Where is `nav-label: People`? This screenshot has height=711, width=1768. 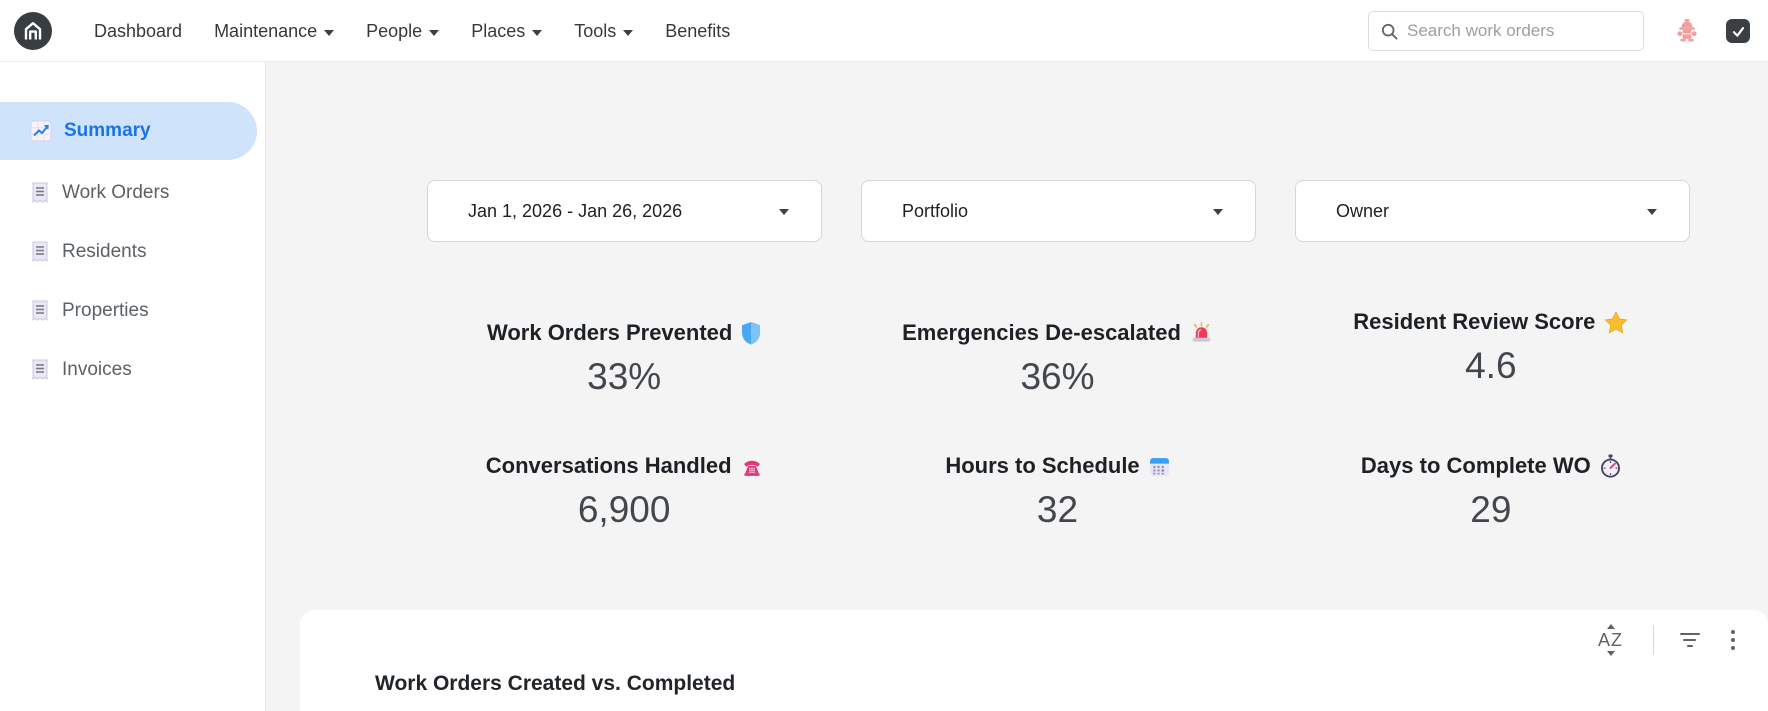
nav-label: People is located at coordinates (394, 30).